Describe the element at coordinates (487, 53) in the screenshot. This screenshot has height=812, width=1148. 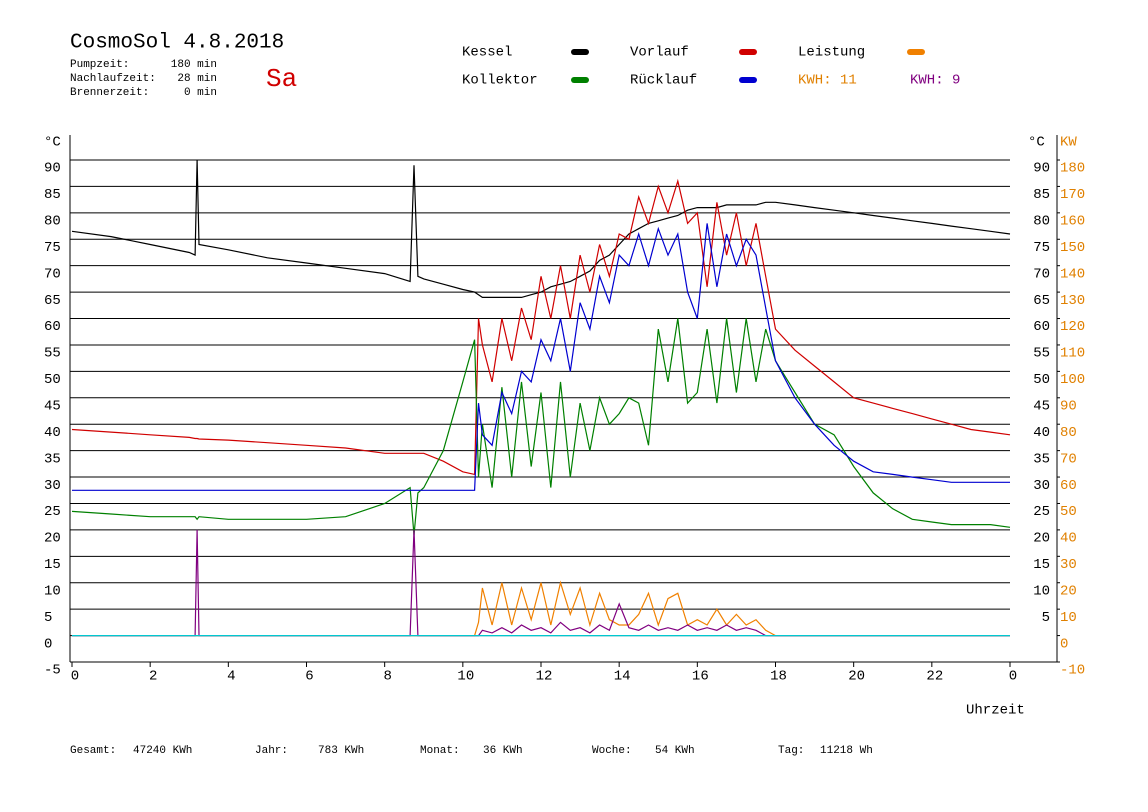
I see `legend-label: Kessel` at that location.